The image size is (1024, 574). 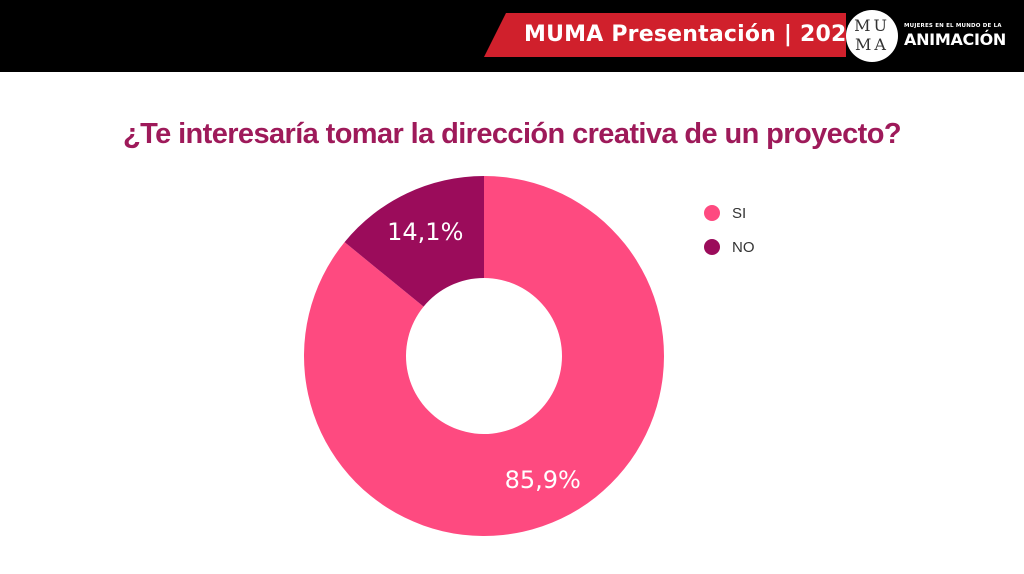 I want to click on legend-item-no: NO, so click(x=729, y=247).